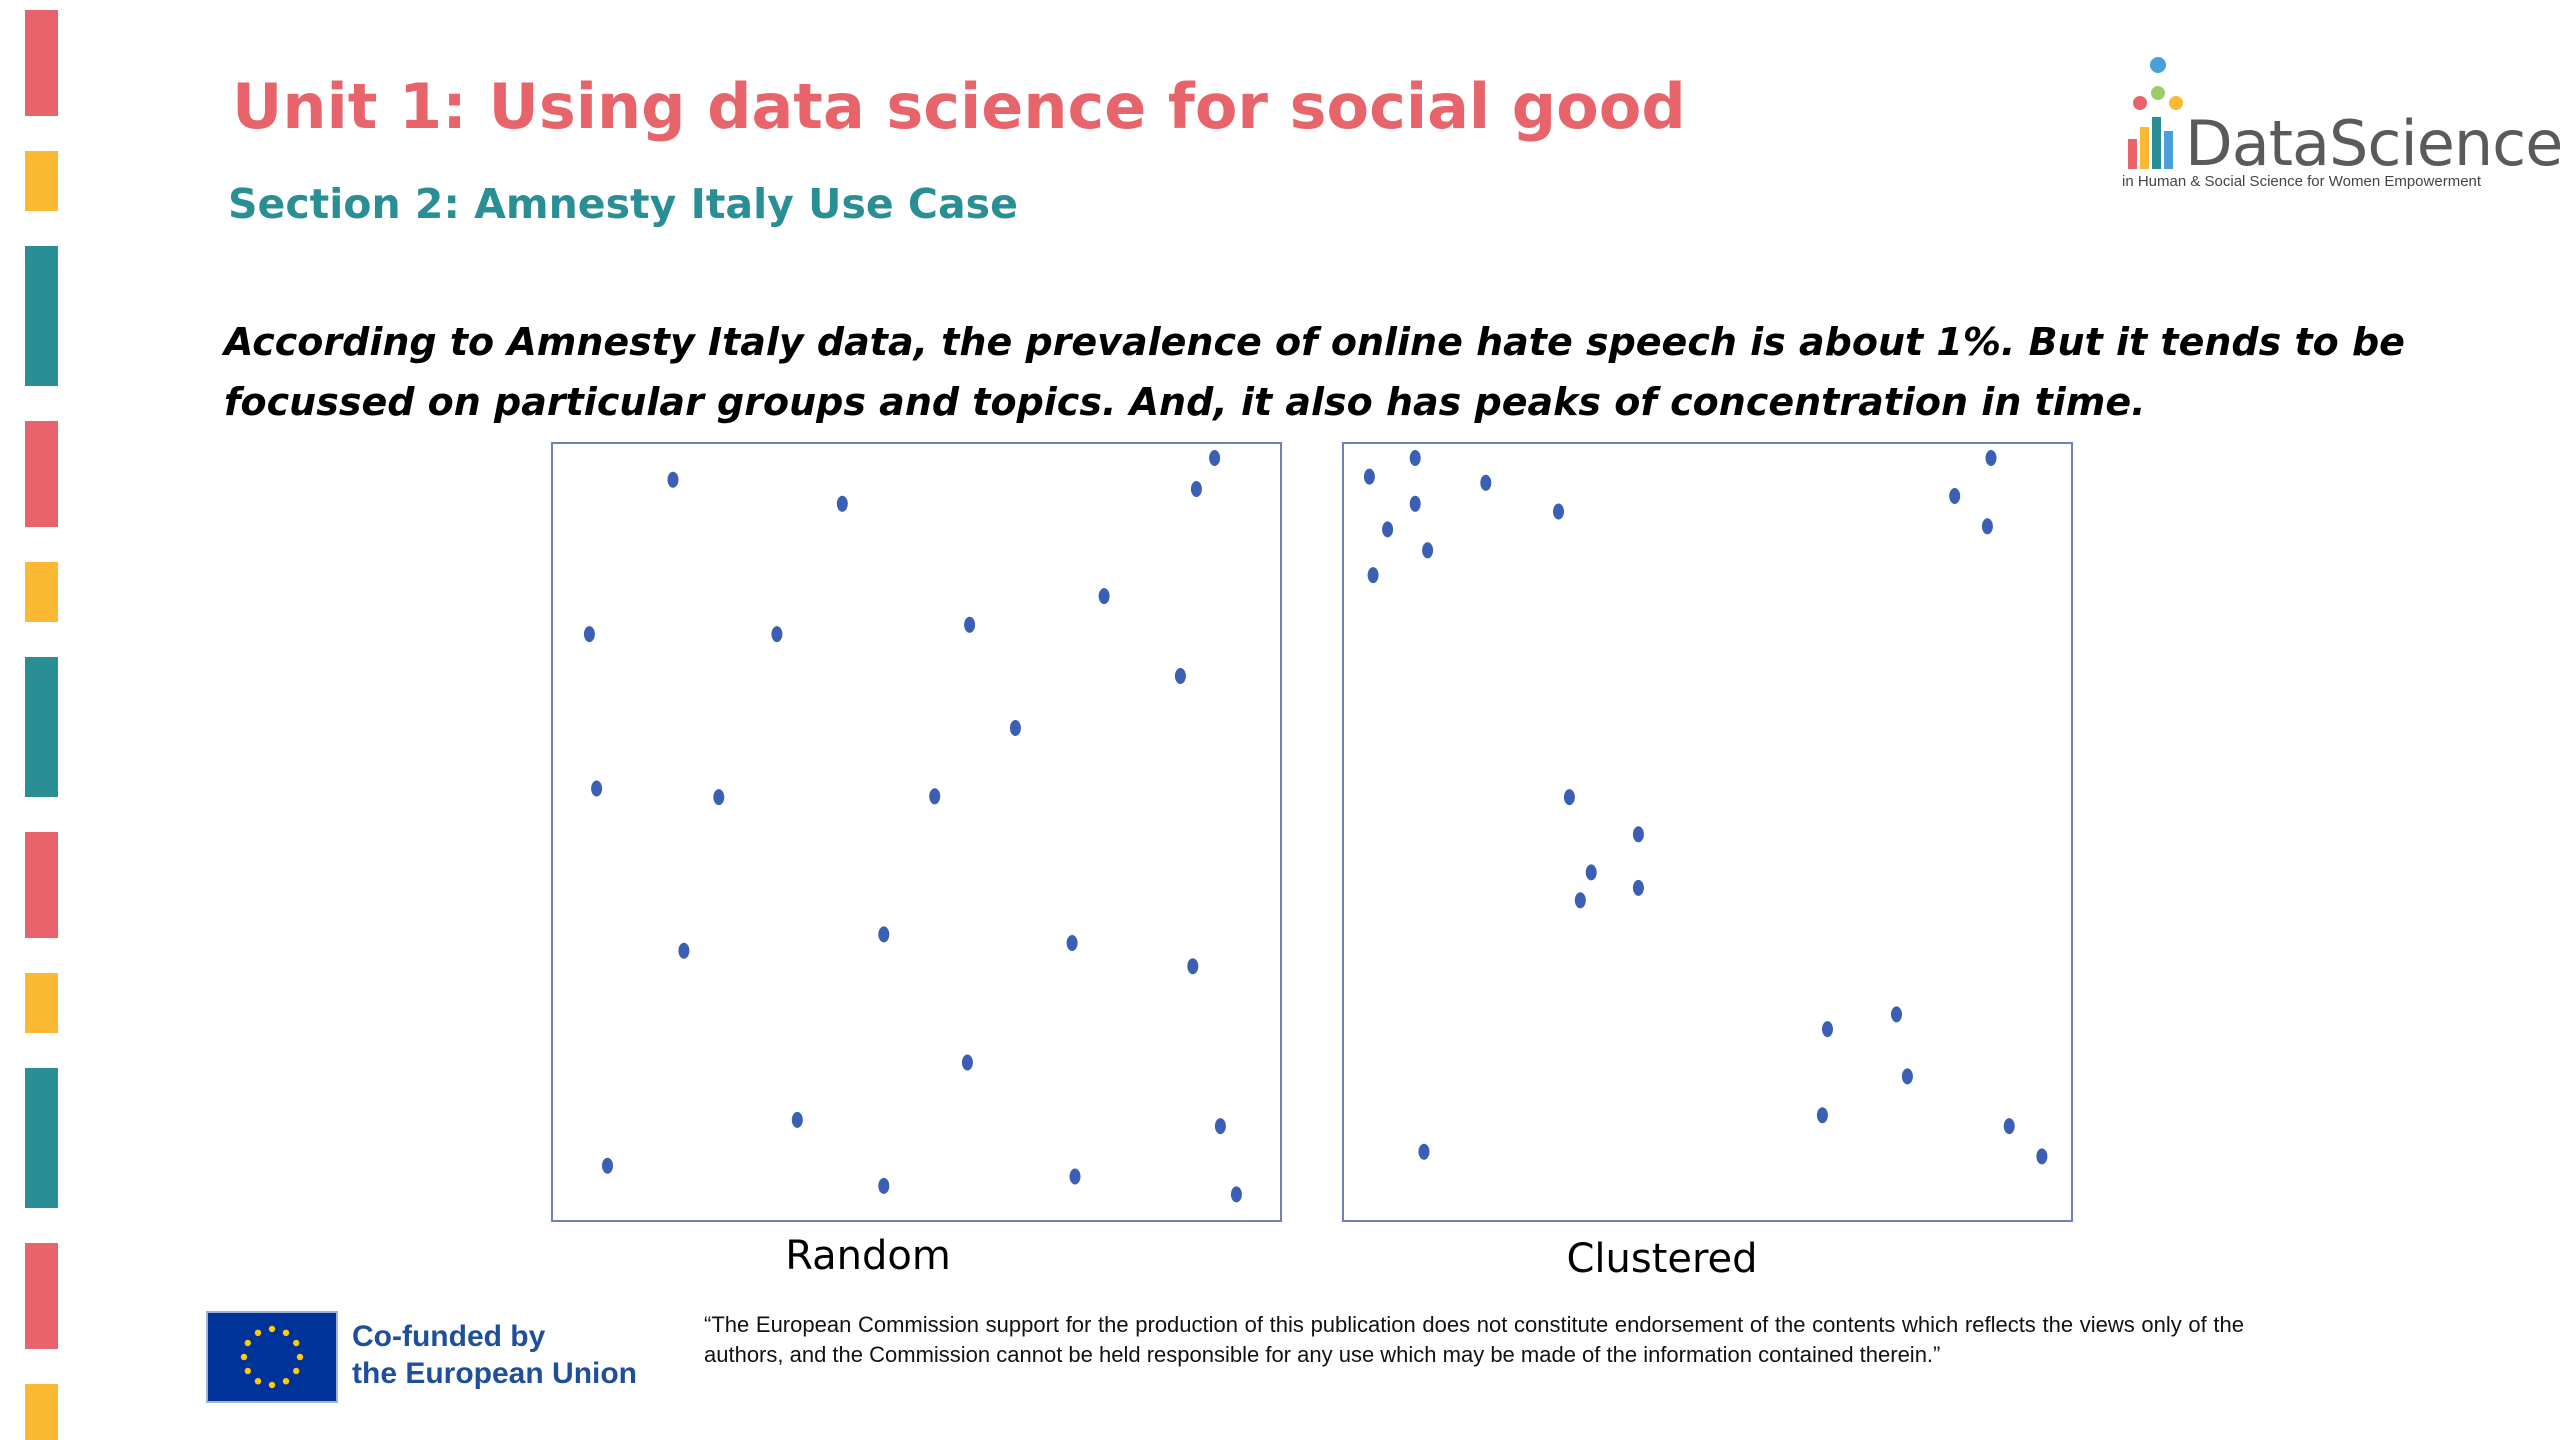  Describe the element at coordinates (912, 826) in the screenshot. I see `random-scatter-plot` at that location.